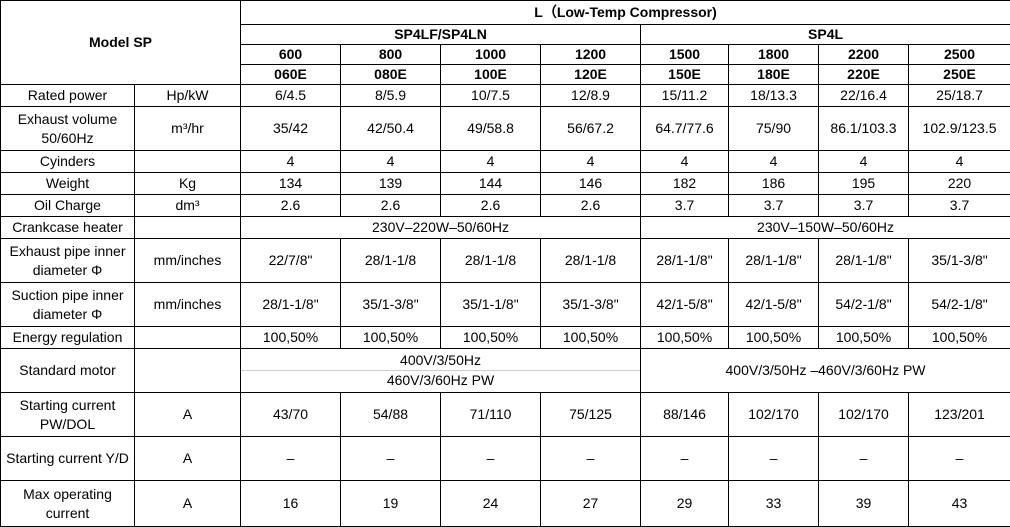 Image resolution: width=1010 pixels, height=527 pixels. What do you see at coordinates (491, 184) in the screenshot?
I see `value-cell: 144` at bounding box center [491, 184].